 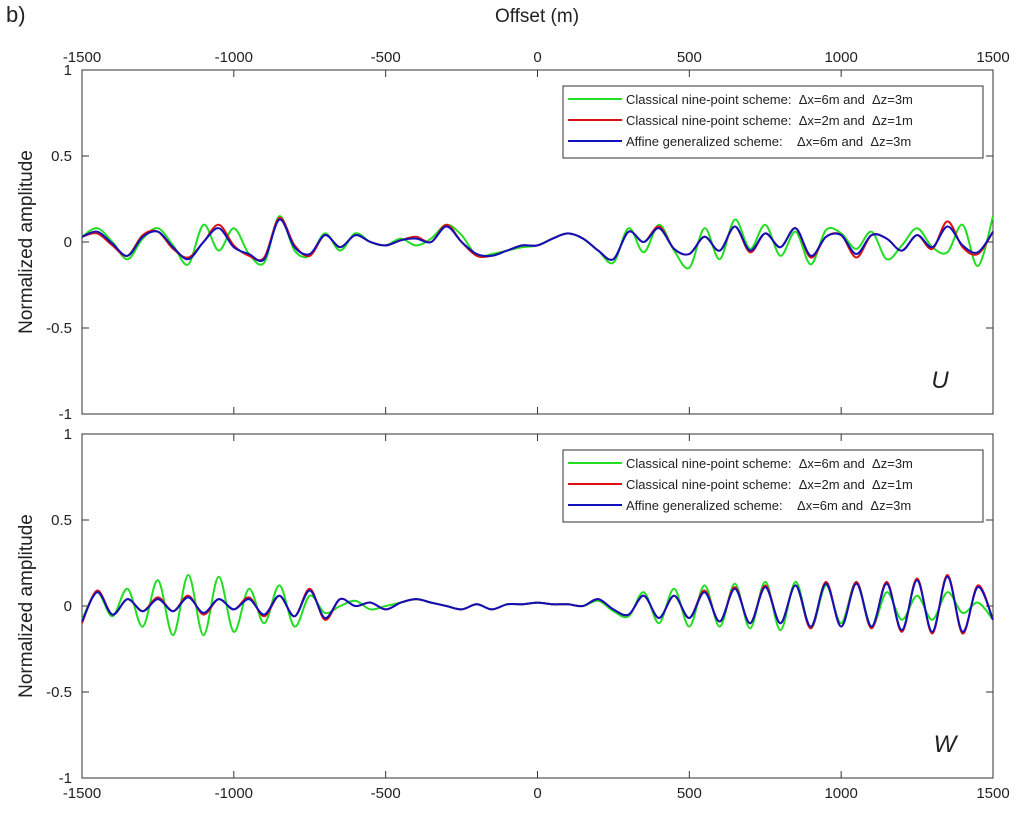 I want to click on series-line-blue-w, so click(x=537, y=604).